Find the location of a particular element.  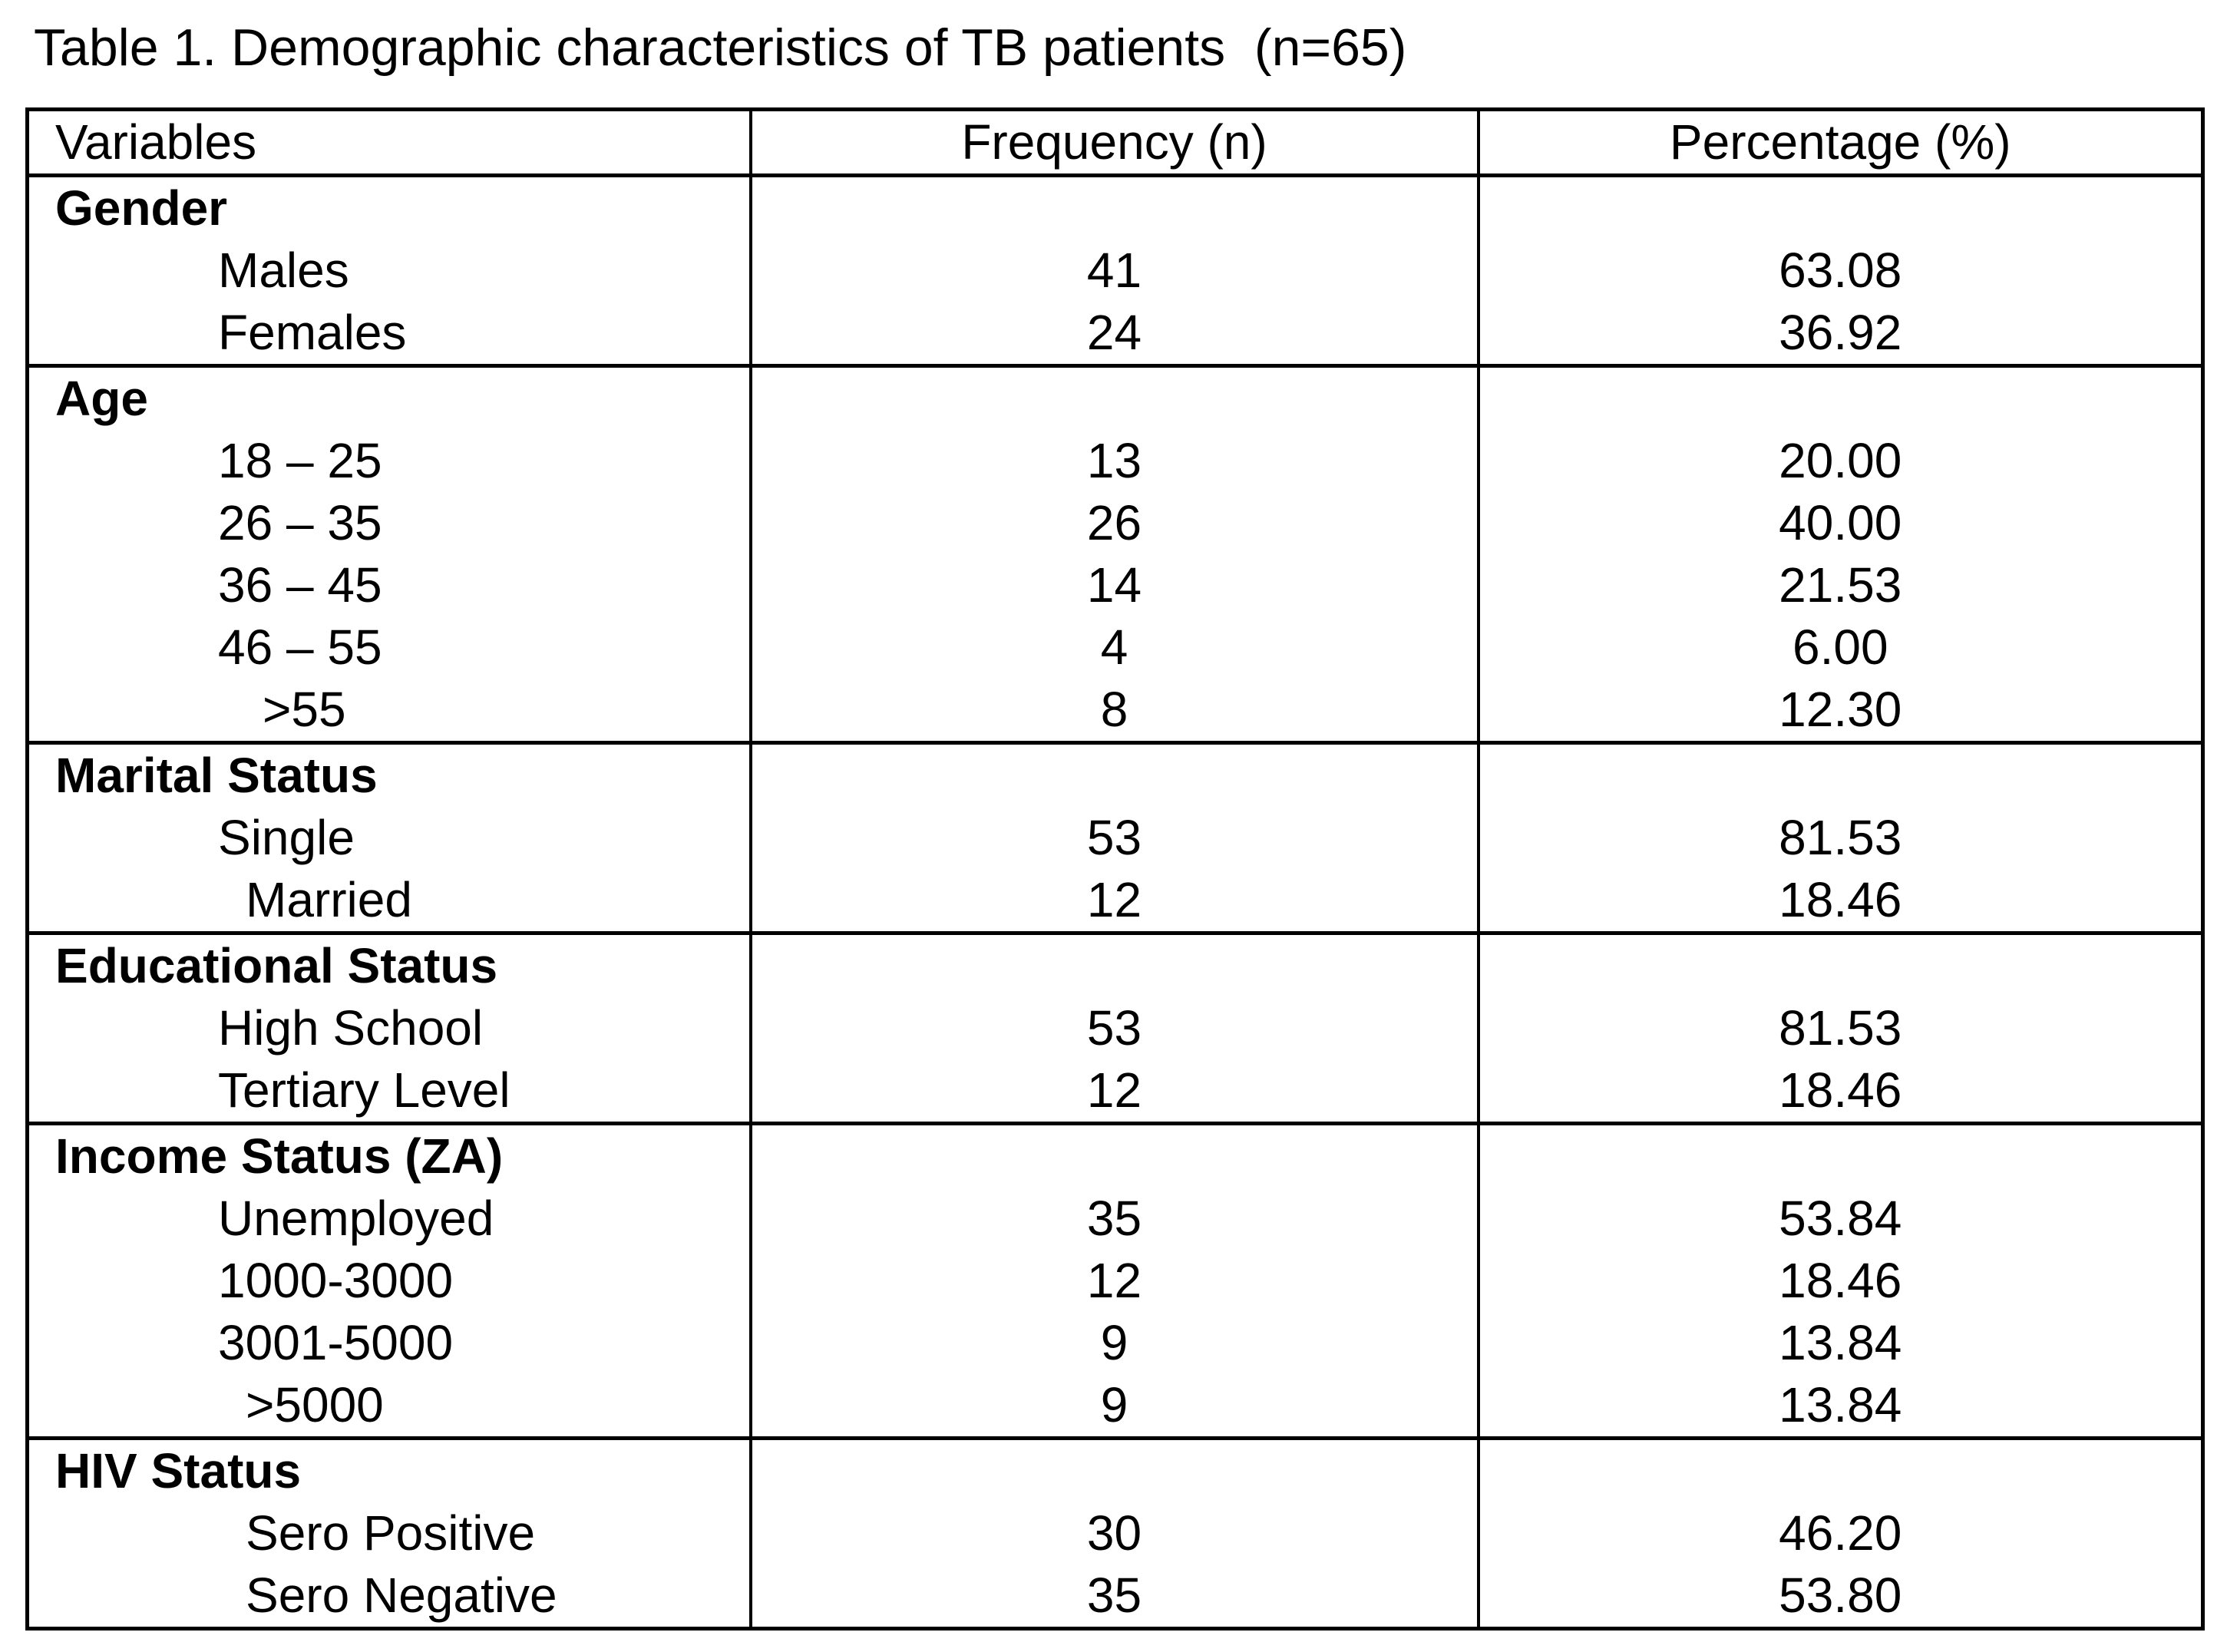

table-row: >55 8 12.30 is located at coordinates (1115, 711).